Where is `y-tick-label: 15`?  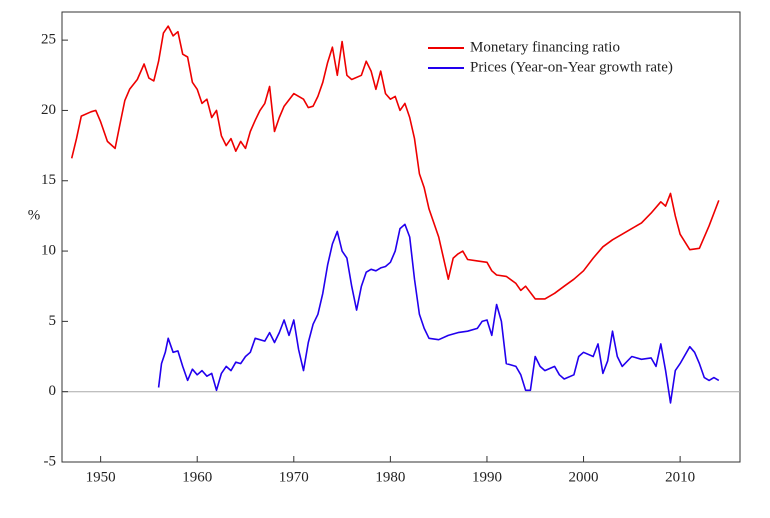
y-tick-label: 15 is located at coordinates (48, 180).